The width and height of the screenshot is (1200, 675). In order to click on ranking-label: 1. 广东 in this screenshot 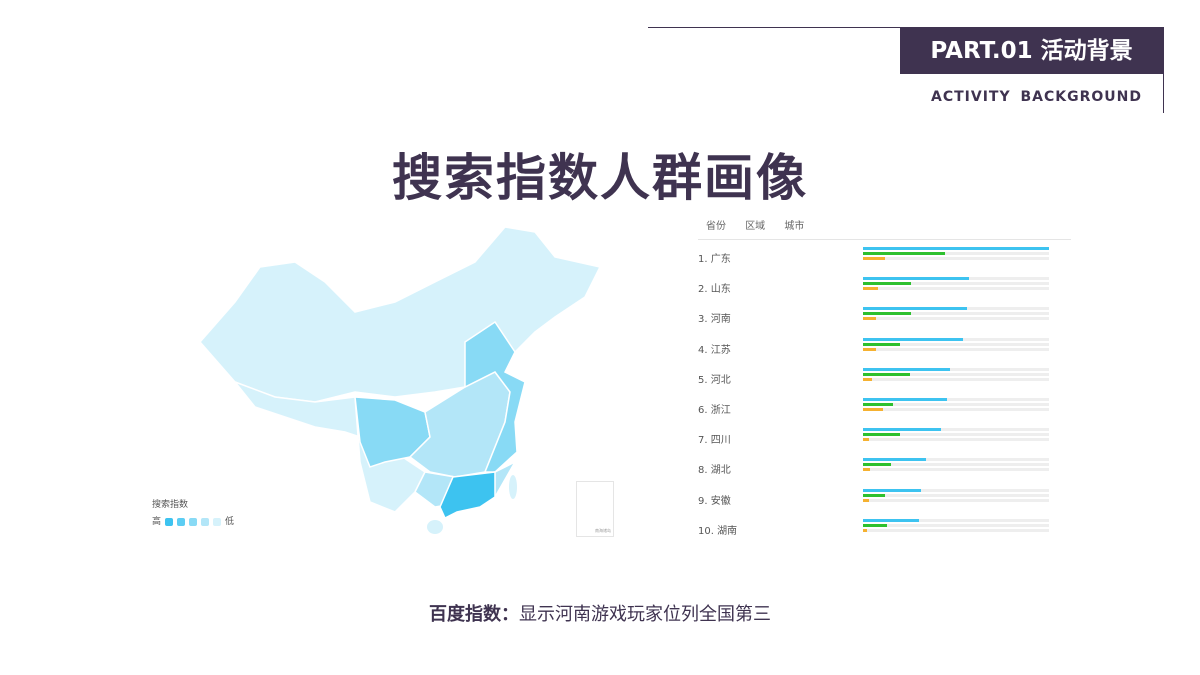, I will do `click(714, 259)`.